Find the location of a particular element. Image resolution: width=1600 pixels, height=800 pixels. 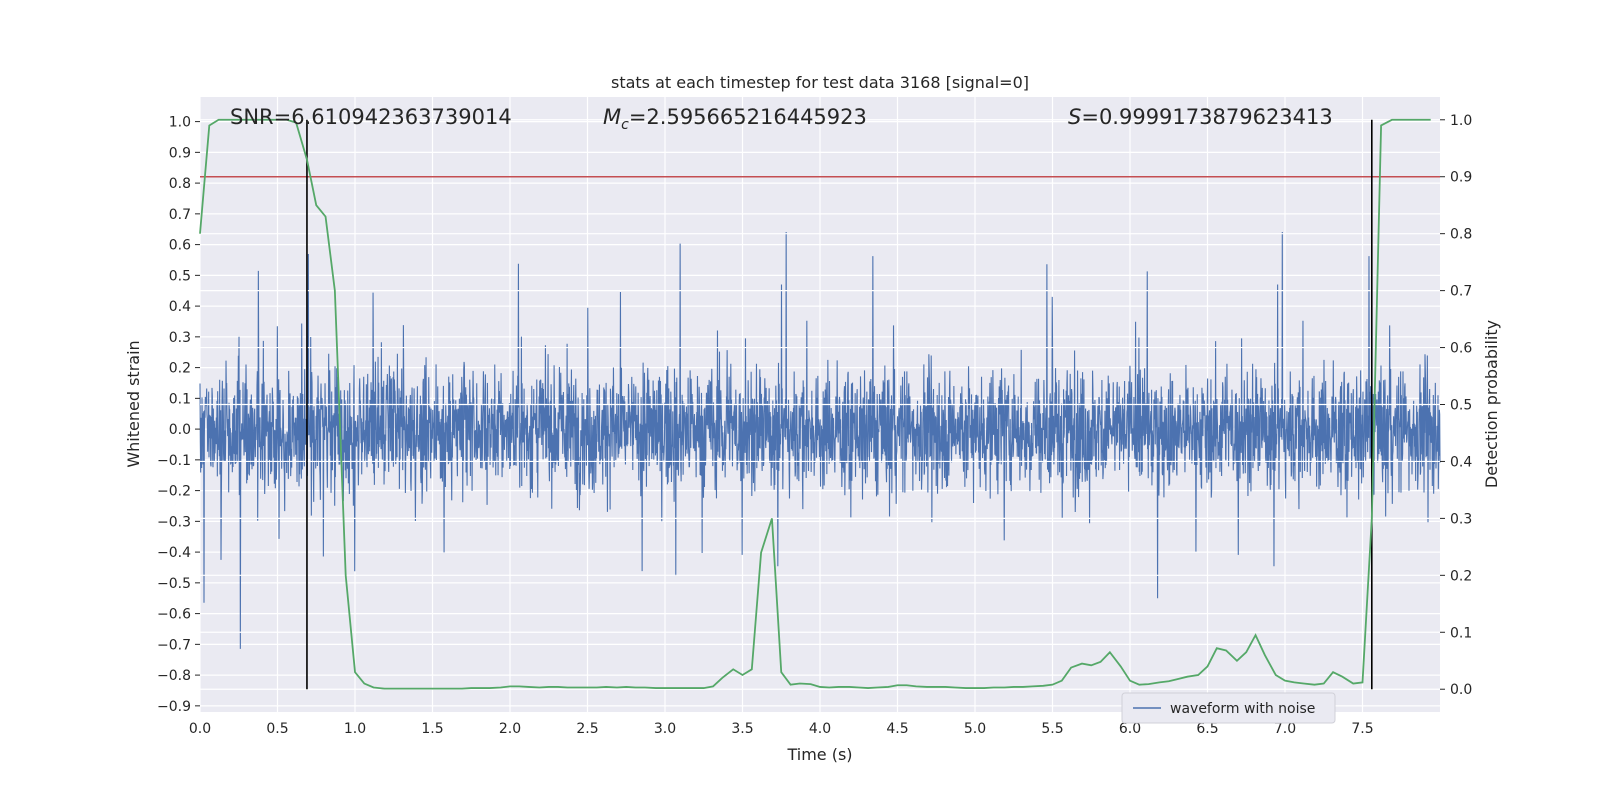

y-tick-label: 0.3 is located at coordinates (180, 338).